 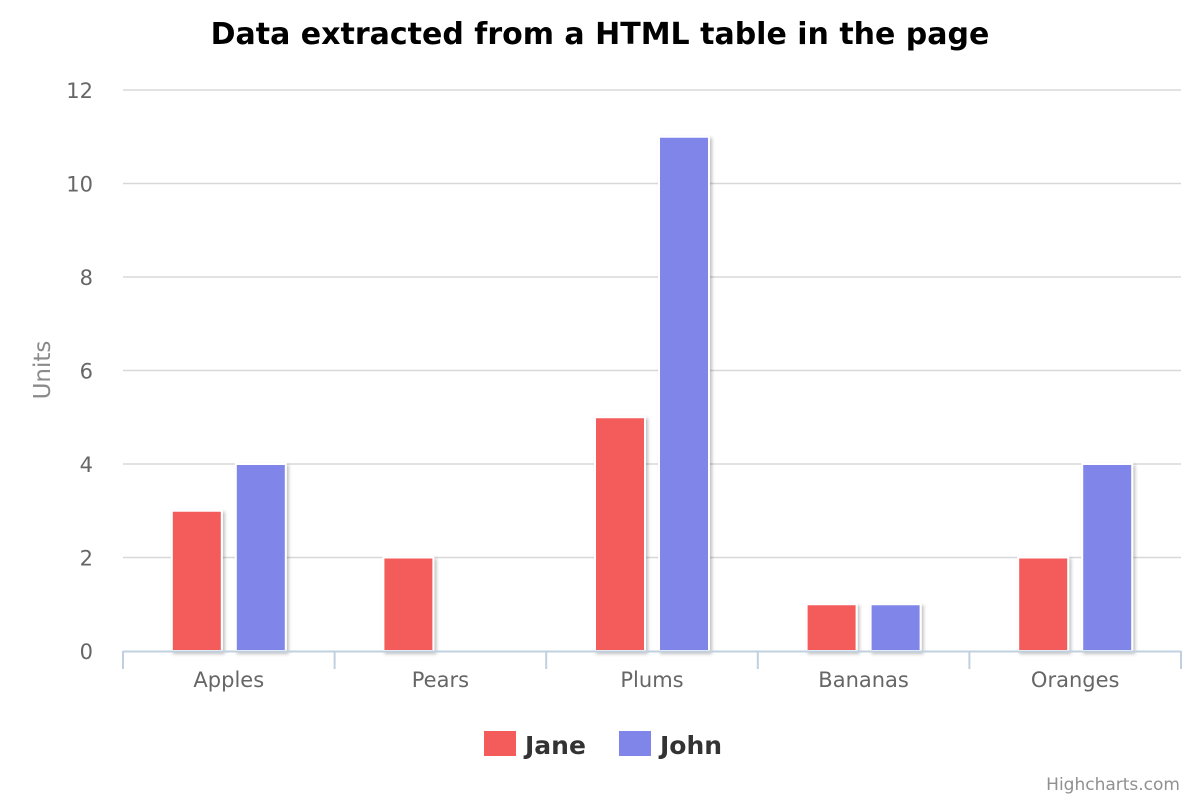 I want to click on bar-jane-apples, so click(x=196, y=580).